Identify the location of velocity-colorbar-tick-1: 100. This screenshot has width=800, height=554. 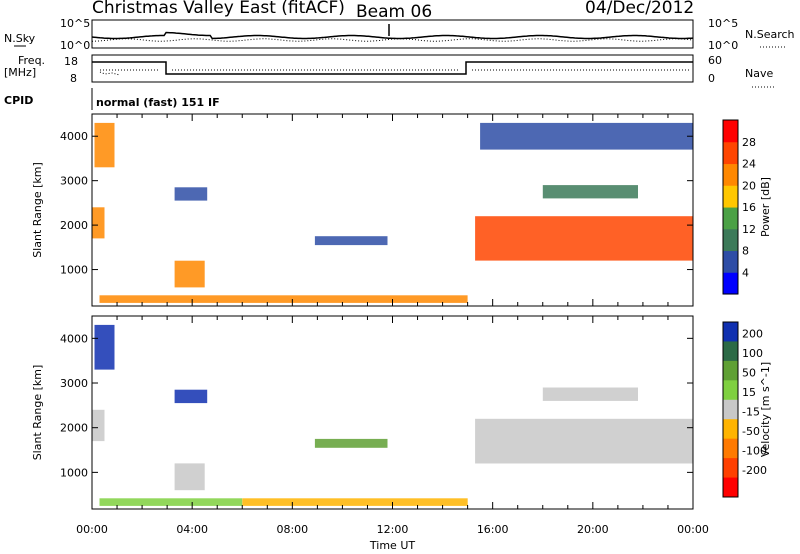
(752, 353).